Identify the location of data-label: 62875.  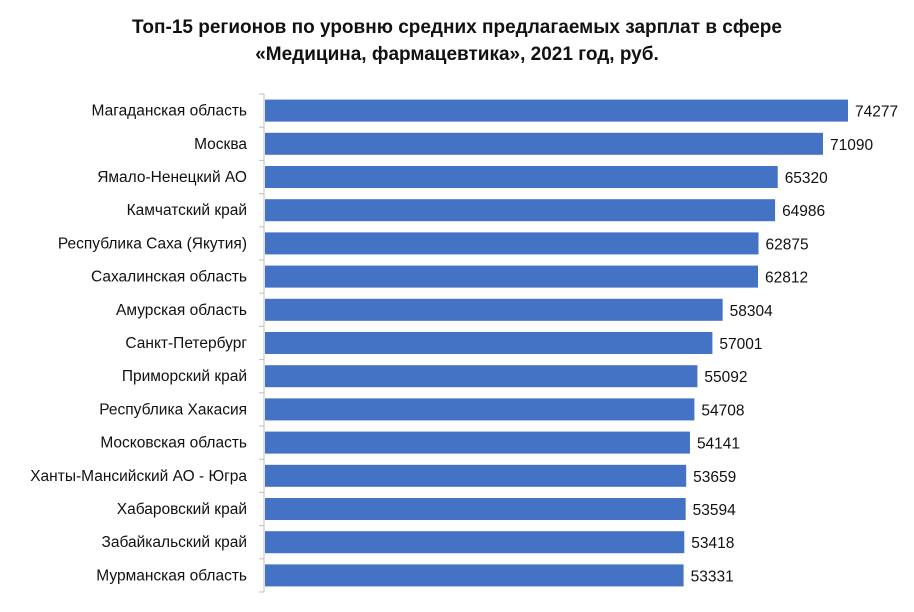
(787, 244).